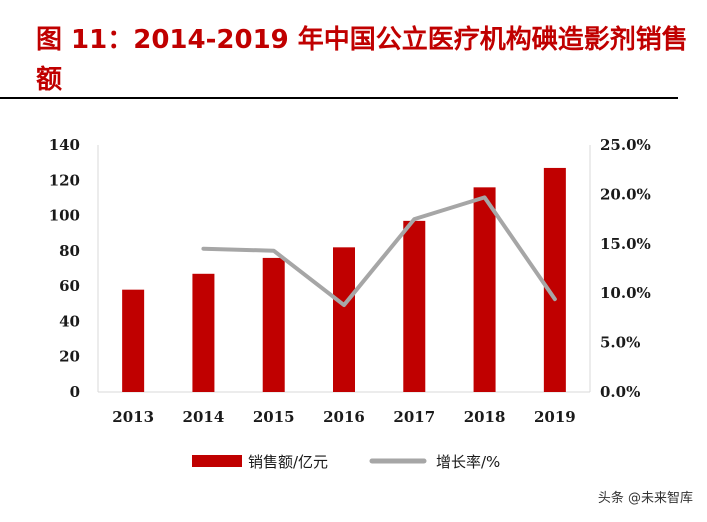  What do you see at coordinates (625, 244) in the screenshot?
I see `y-right-tick-label: 15.0%` at bounding box center [625, 244].